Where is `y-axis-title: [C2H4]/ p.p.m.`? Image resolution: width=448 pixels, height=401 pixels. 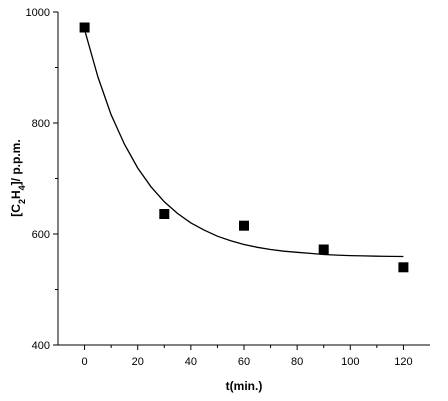
y-axis-title: [C2H4]/ p.p.m. is located at coordinates (18, 177).